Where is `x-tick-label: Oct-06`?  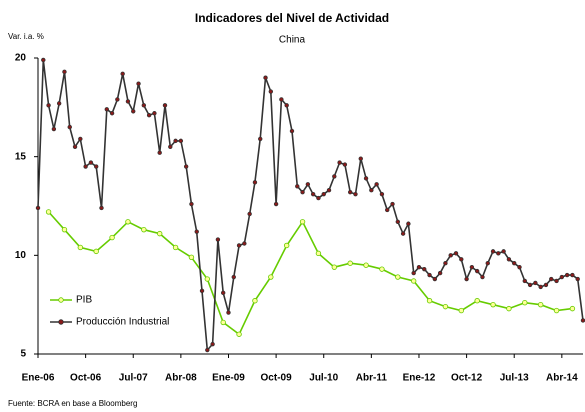 x-tick-label: Oct-06 is located at coordinates (86, 378).